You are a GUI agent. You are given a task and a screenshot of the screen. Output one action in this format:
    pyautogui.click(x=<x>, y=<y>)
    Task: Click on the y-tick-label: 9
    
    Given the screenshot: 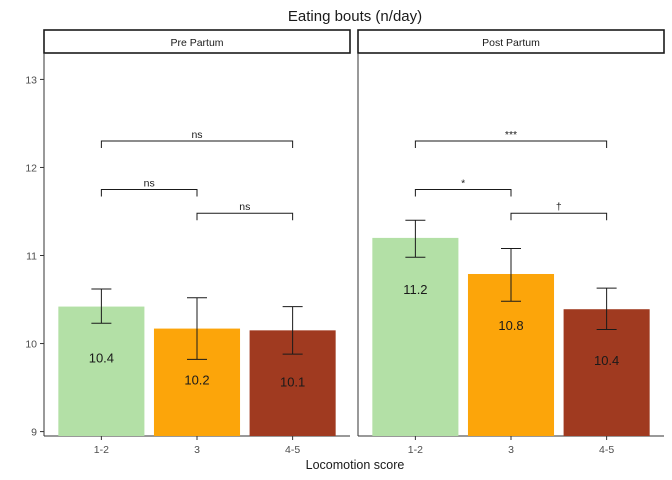 What is the action you would take?
    pyautogui.click(x=34, y=433)
    